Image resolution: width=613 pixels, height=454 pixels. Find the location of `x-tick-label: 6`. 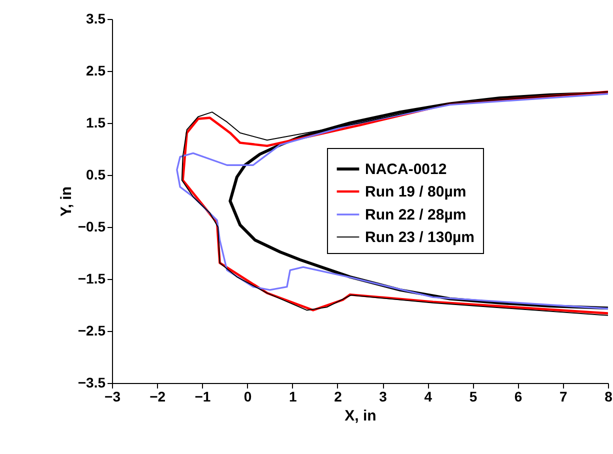

x-tick-label: 6 is located at coordinates (518, 396).